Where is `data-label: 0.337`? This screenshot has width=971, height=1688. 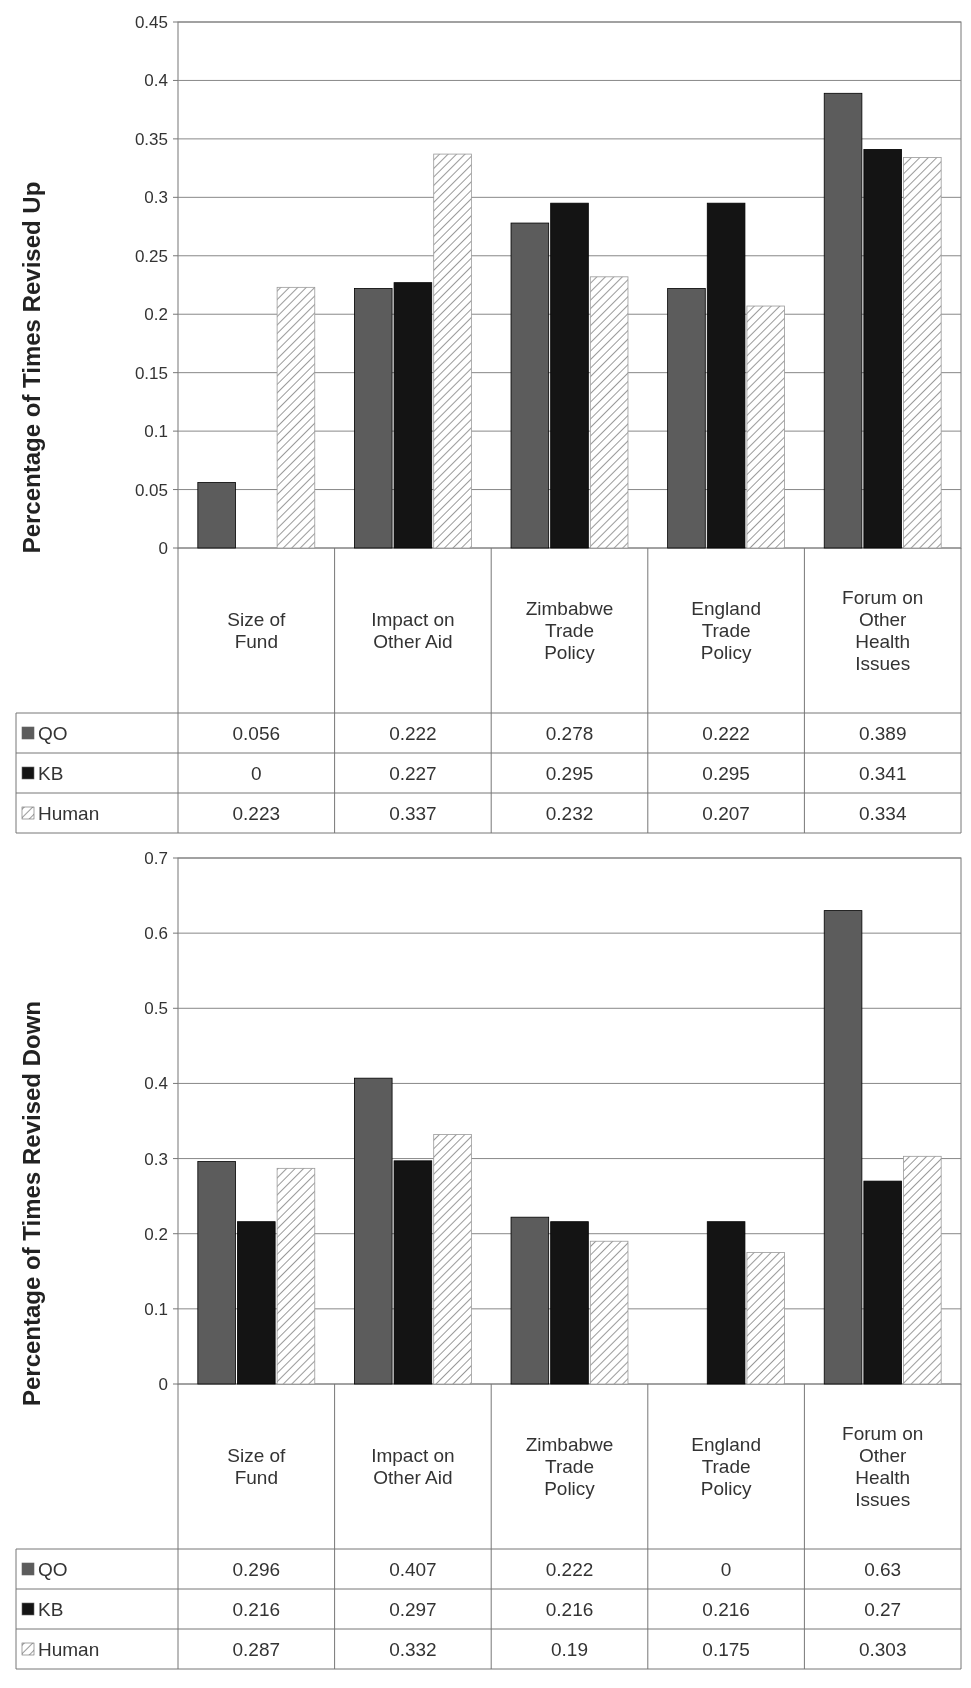 data-label: 0.337 is located at coordinates (413, 813).